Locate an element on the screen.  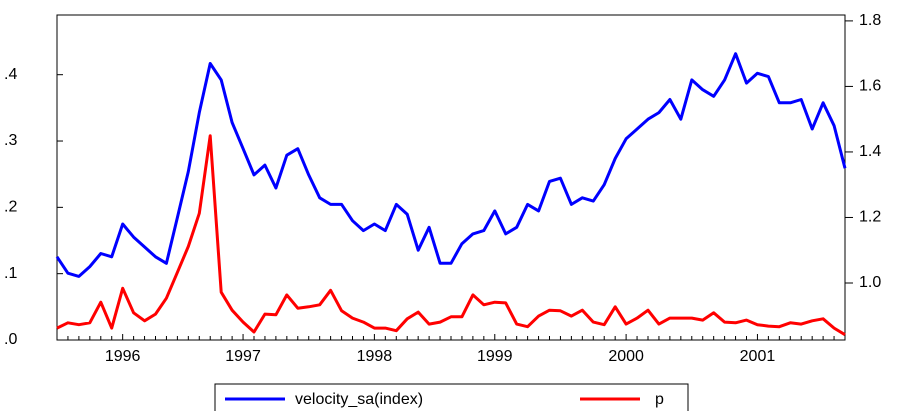
y2-tick-label: 1.8 is located at coordinates (870, 20).